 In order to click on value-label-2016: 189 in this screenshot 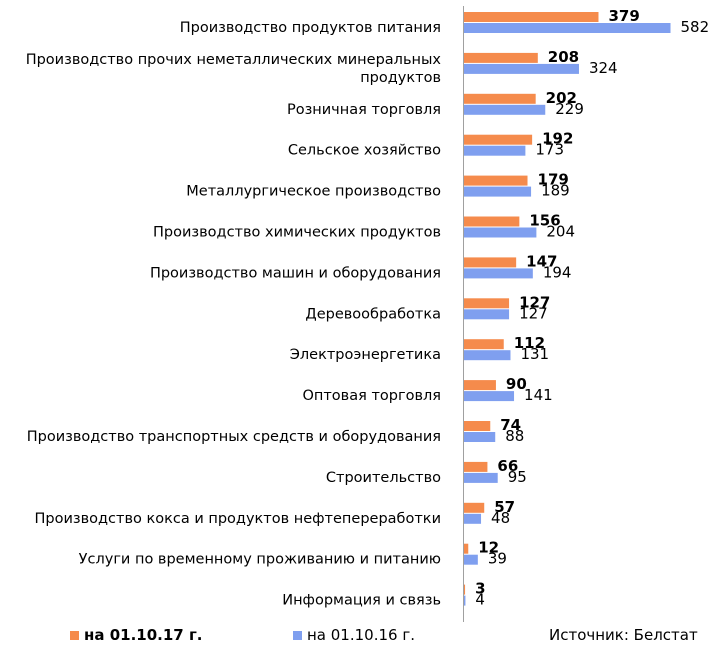, I will do `click(555, 191)`.